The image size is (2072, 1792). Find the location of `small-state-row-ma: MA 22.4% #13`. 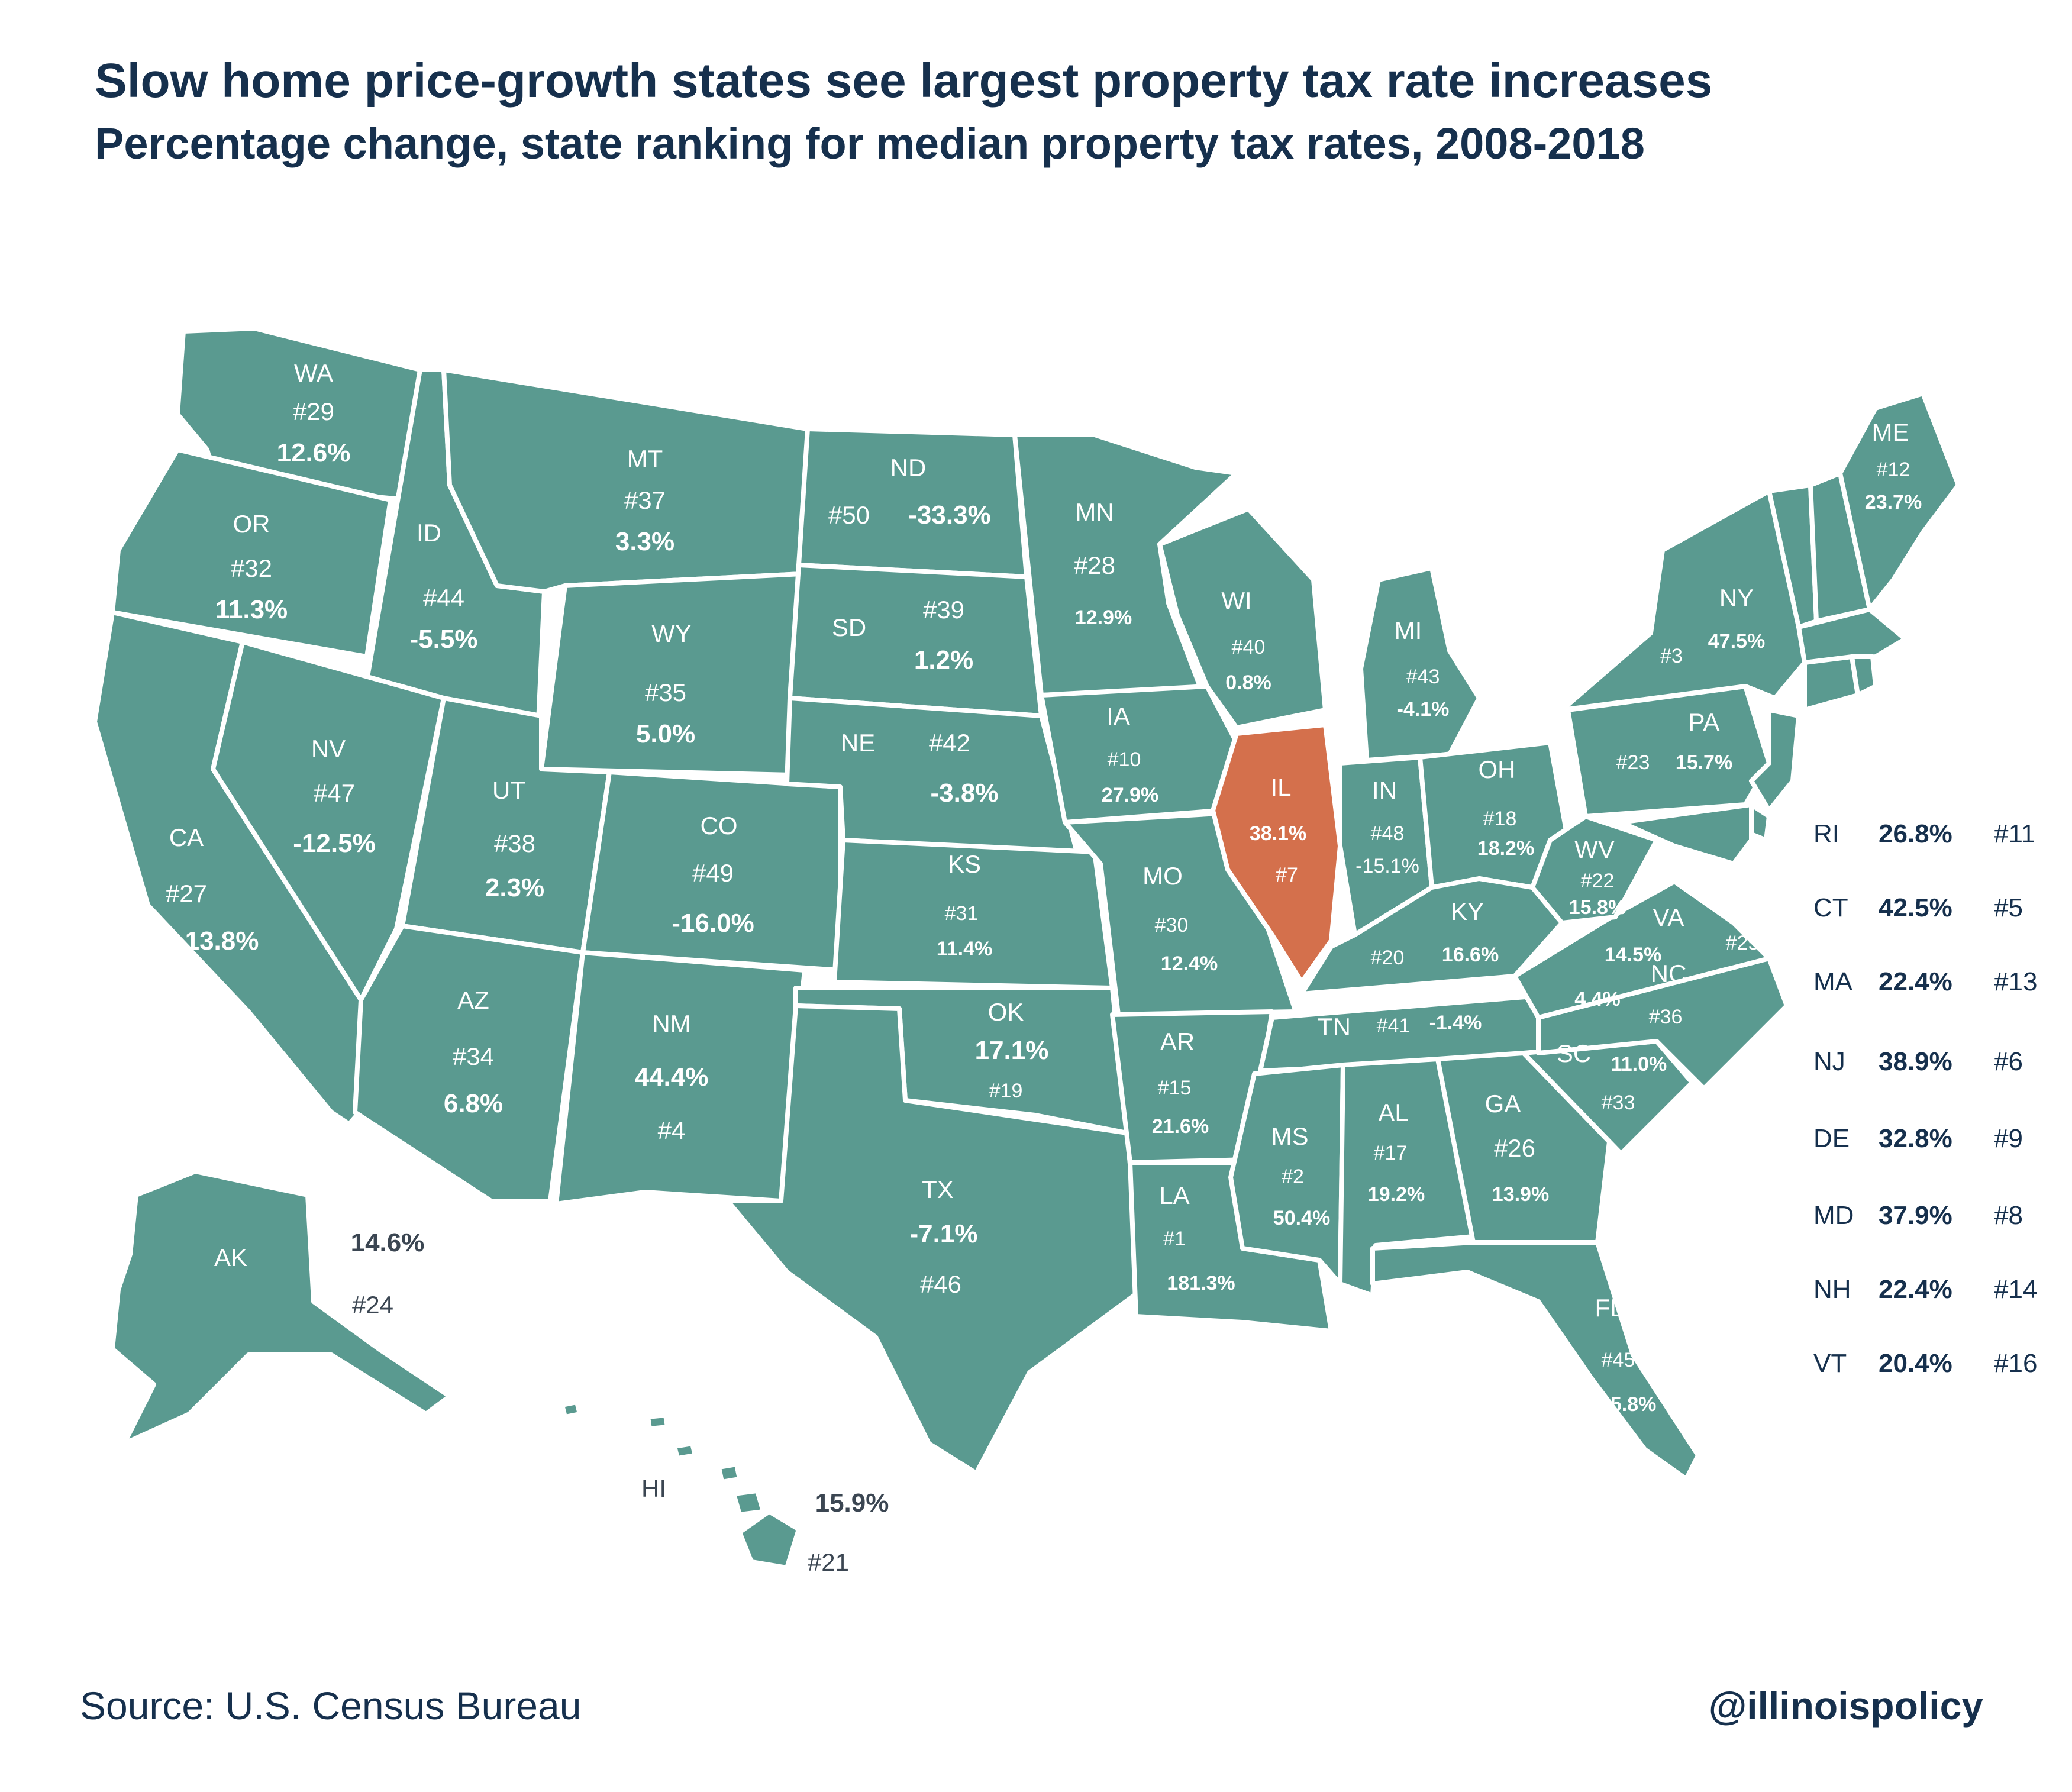

small-state-row-ma: MA 22.4% #13 is located at coordinates (1925, 982).